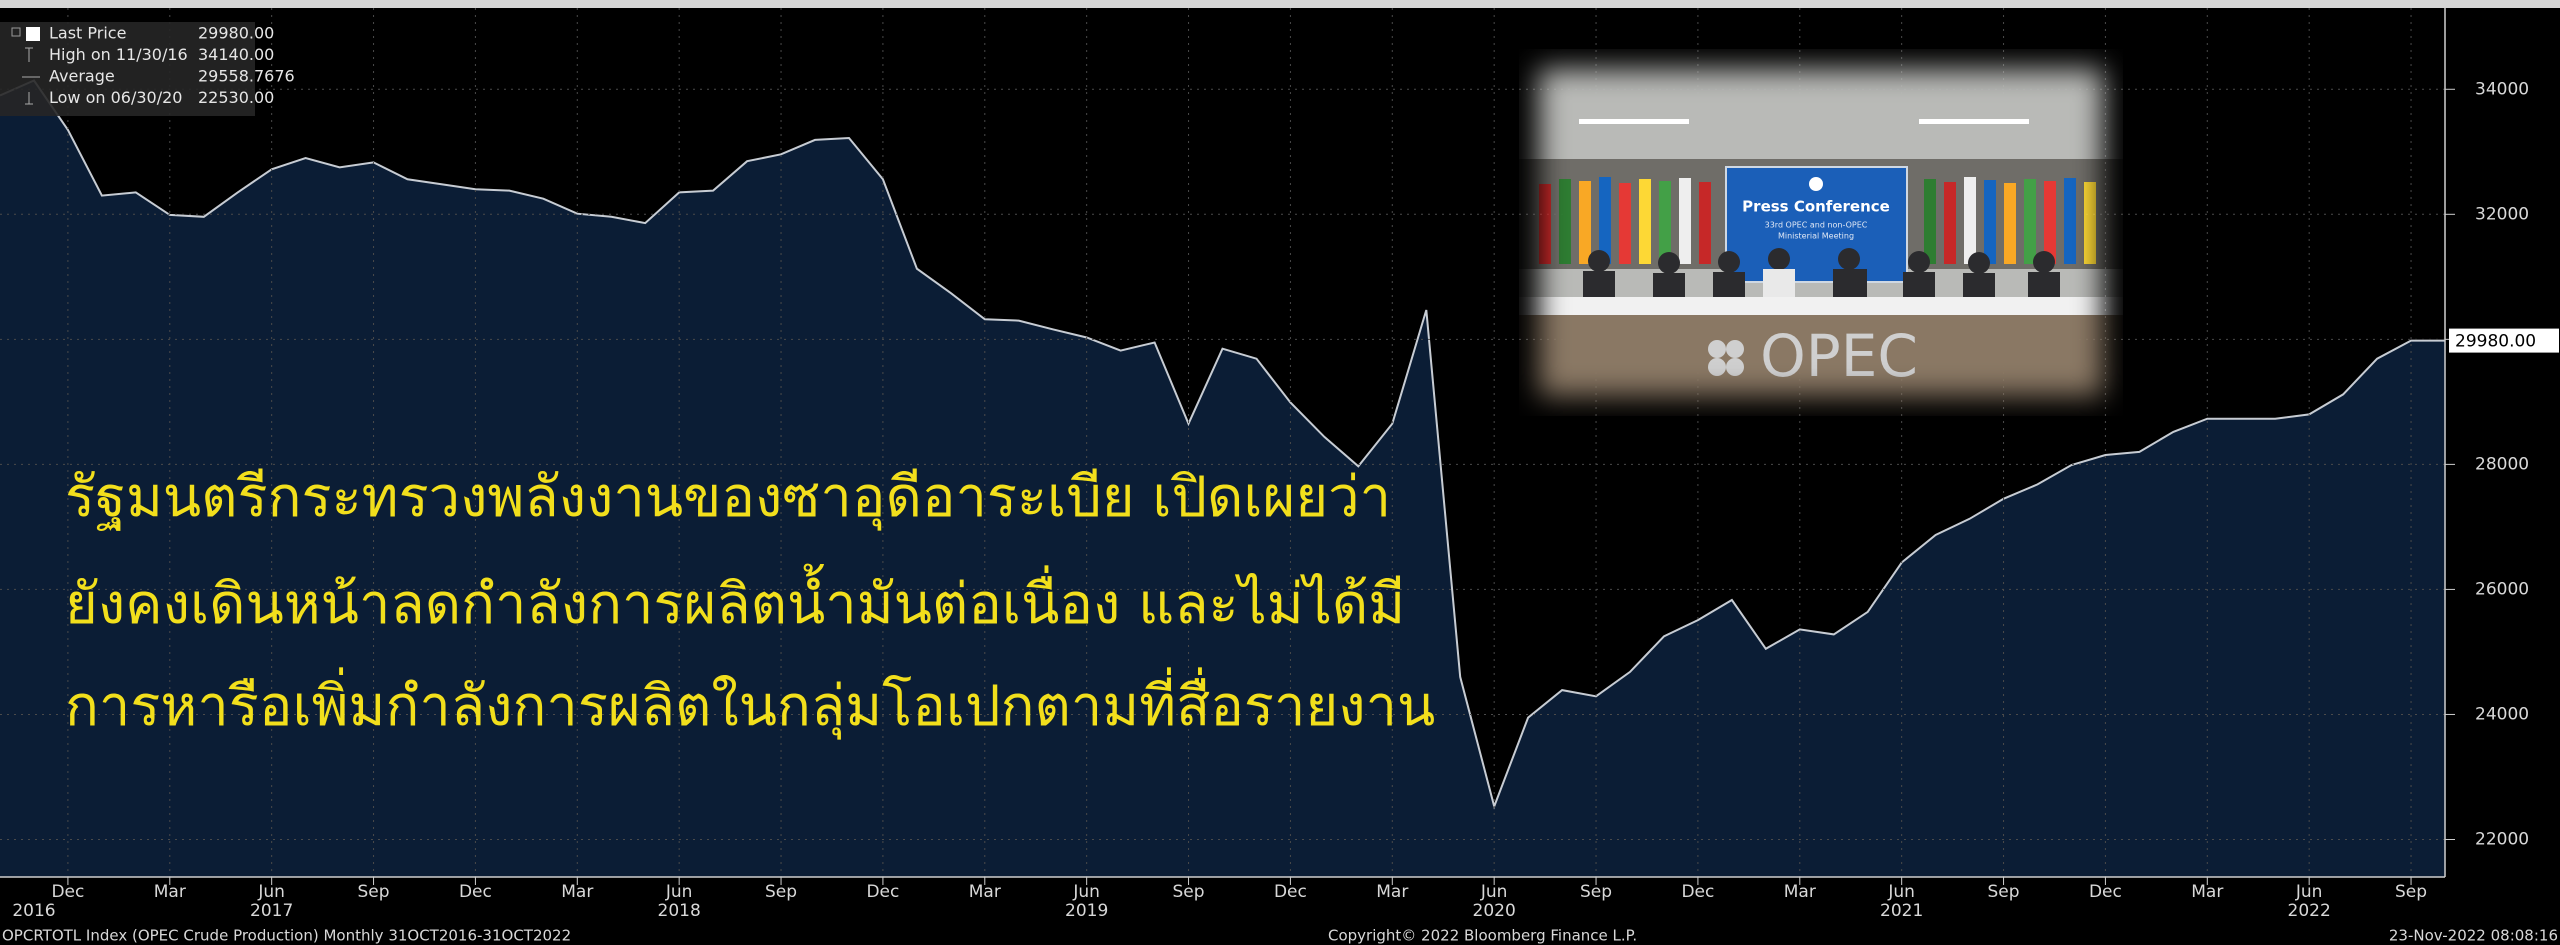 This screenshot has height=945, width=2560. Describe the element at coordinates (2502, 464) in the screenshot. I see `y-tick-label: 28000` at that location.